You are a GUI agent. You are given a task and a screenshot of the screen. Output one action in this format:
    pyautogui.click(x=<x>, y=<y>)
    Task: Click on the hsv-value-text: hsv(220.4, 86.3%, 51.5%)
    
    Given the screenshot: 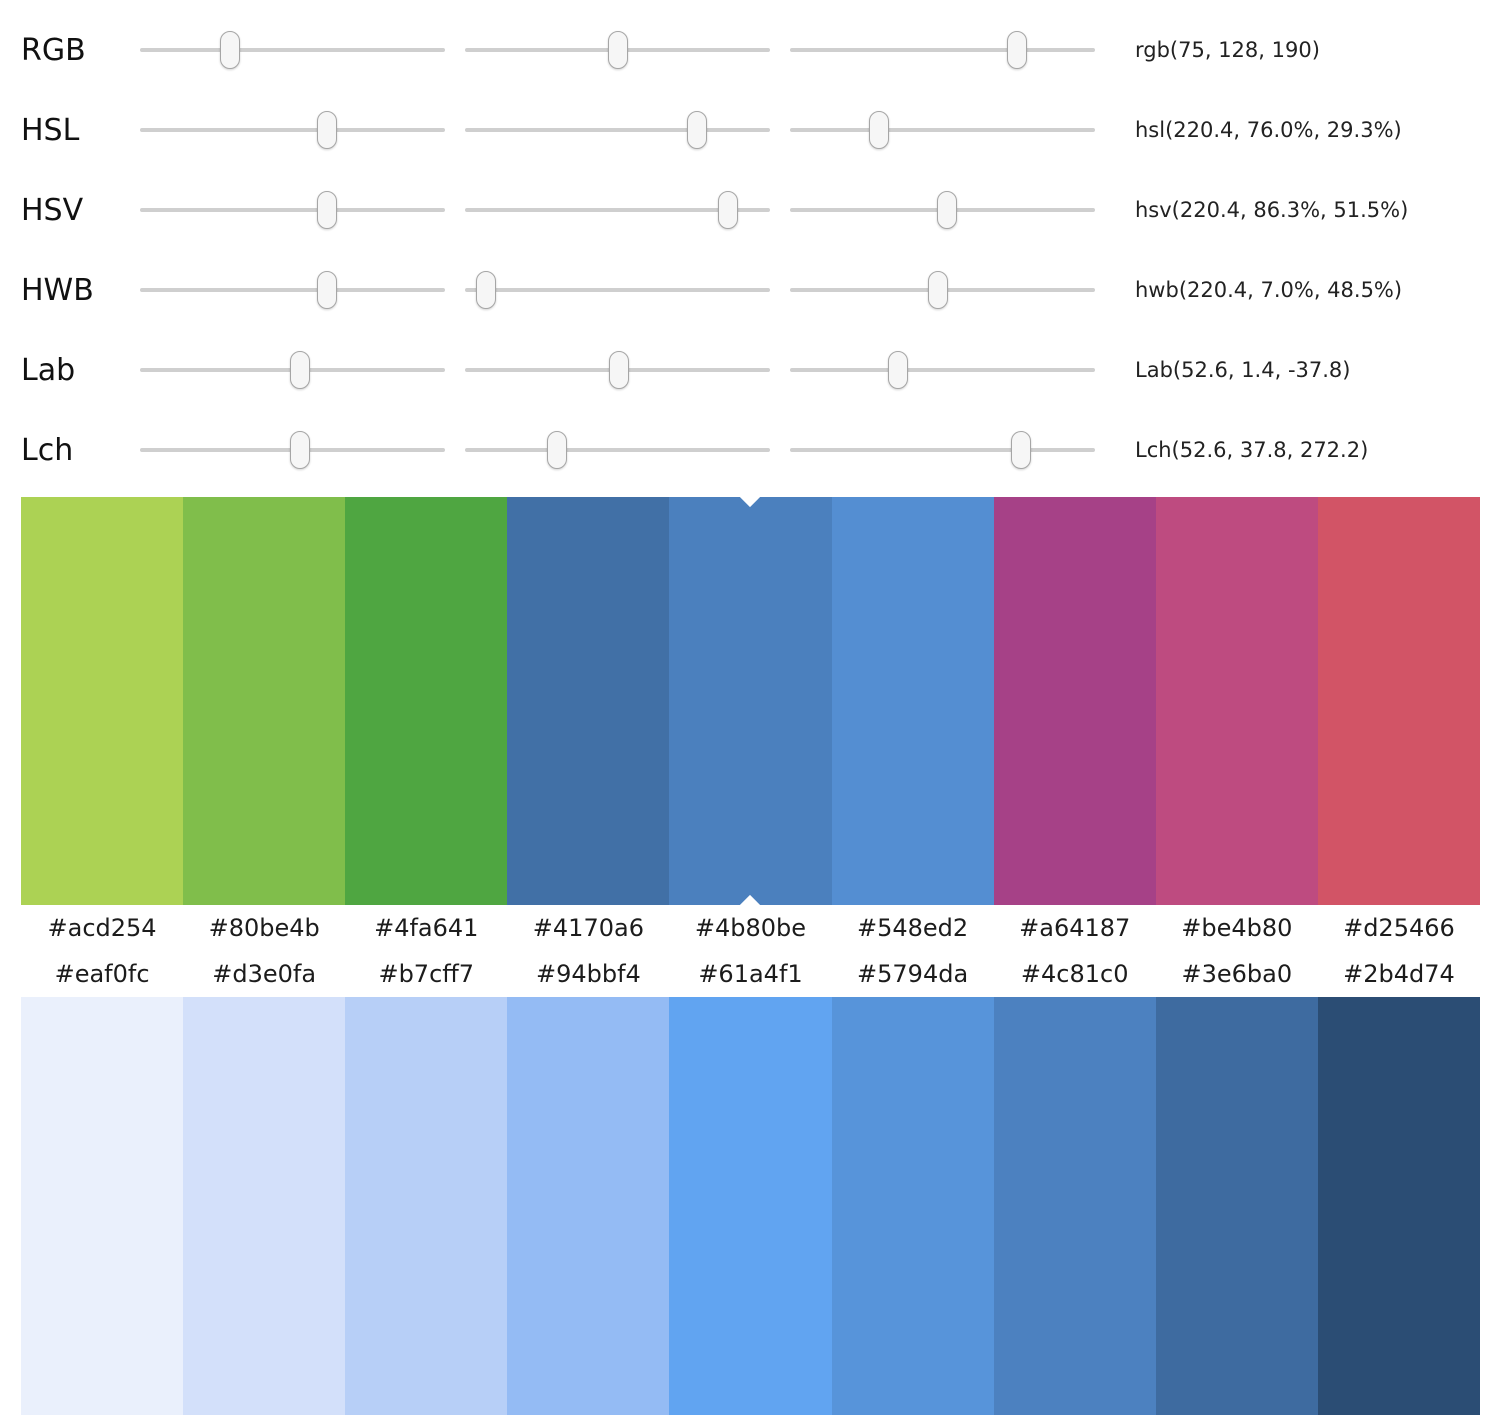 What is the action you would take?
    pyautogui.click(x=1272, y=210)
    